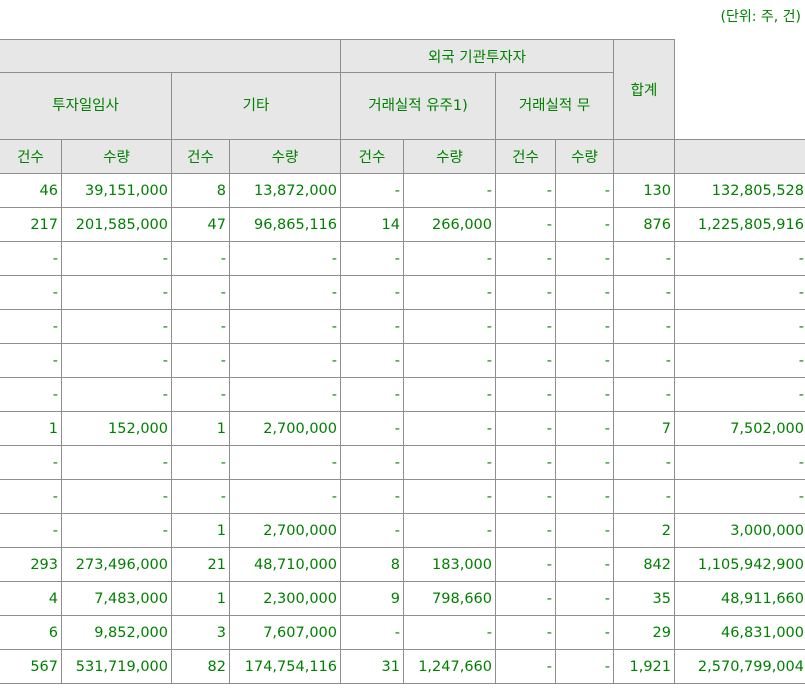  Describe the element at coordinates (200, 632) in the screenshot. I see `table-cell: 3` at that location.